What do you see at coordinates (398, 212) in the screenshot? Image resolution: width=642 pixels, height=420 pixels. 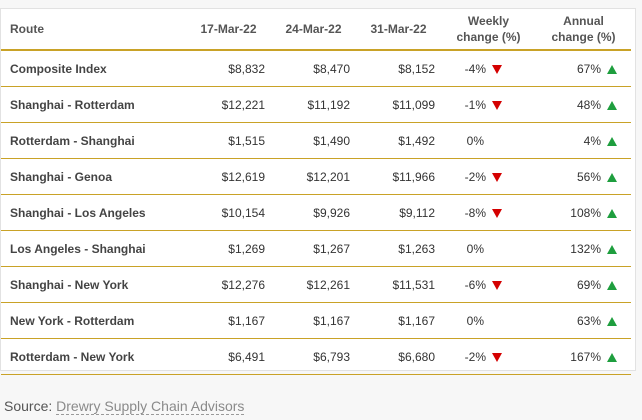 I see `date-3-cell: $9,112` at bounding box center [398, 212].